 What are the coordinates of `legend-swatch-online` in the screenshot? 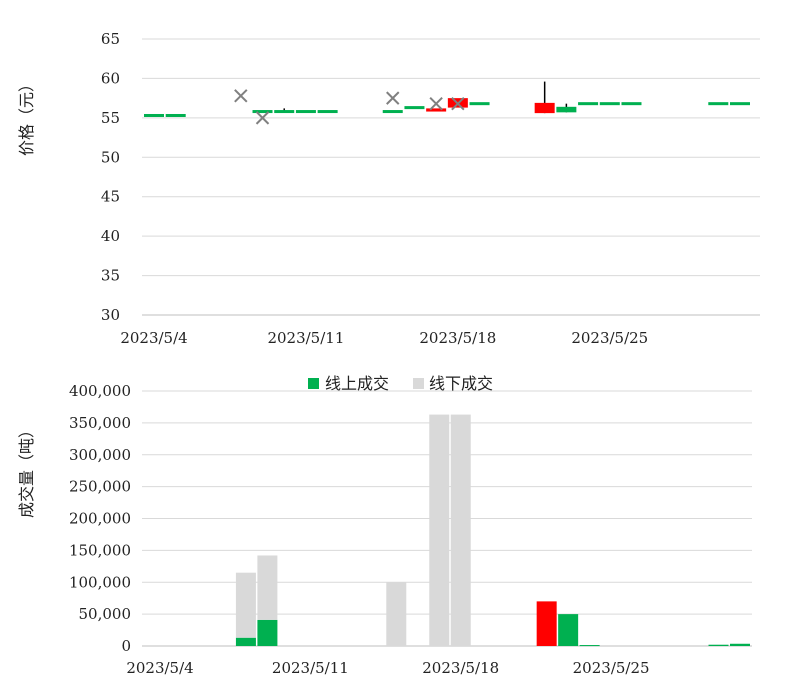 It's located at (313, 383).